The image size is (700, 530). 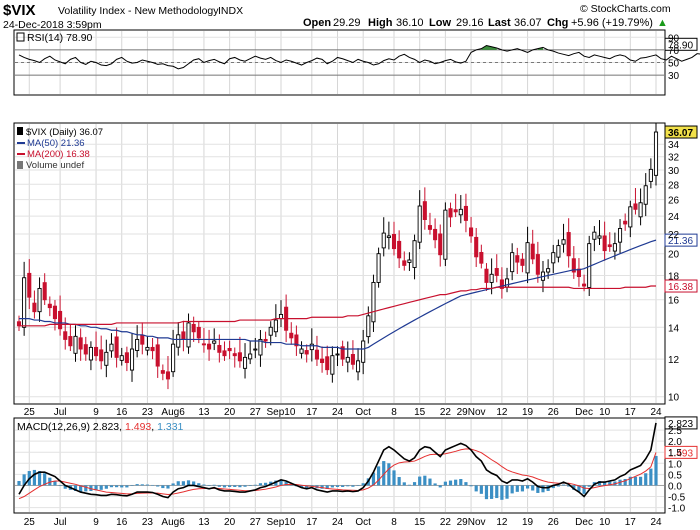 What do you see at coordinates (681, 286) in the screenshot?
I see `ma200-tag` at bounding box center [681, 286].